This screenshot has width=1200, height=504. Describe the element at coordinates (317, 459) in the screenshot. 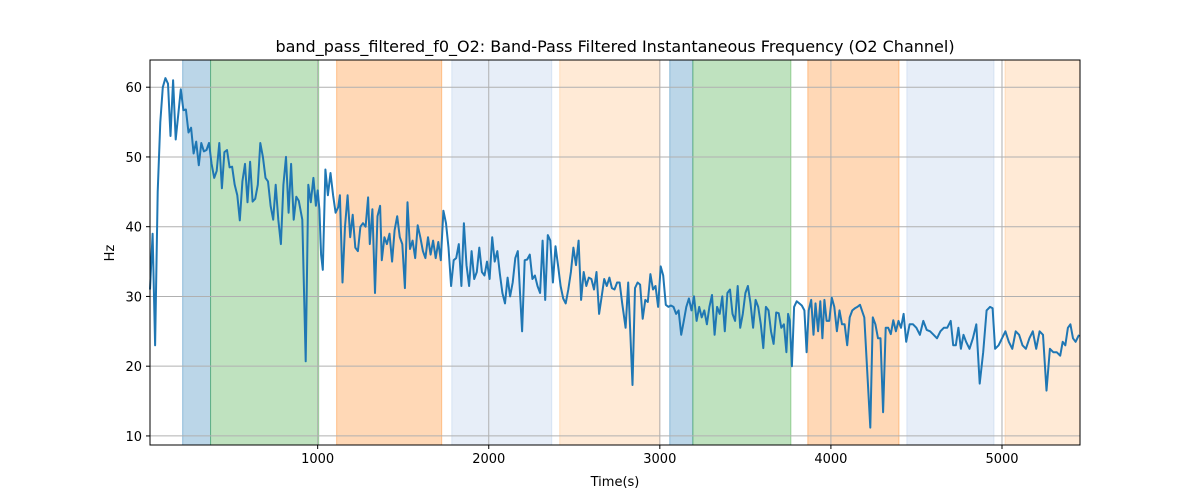

I see `x-tick-label: 1000` at that location.